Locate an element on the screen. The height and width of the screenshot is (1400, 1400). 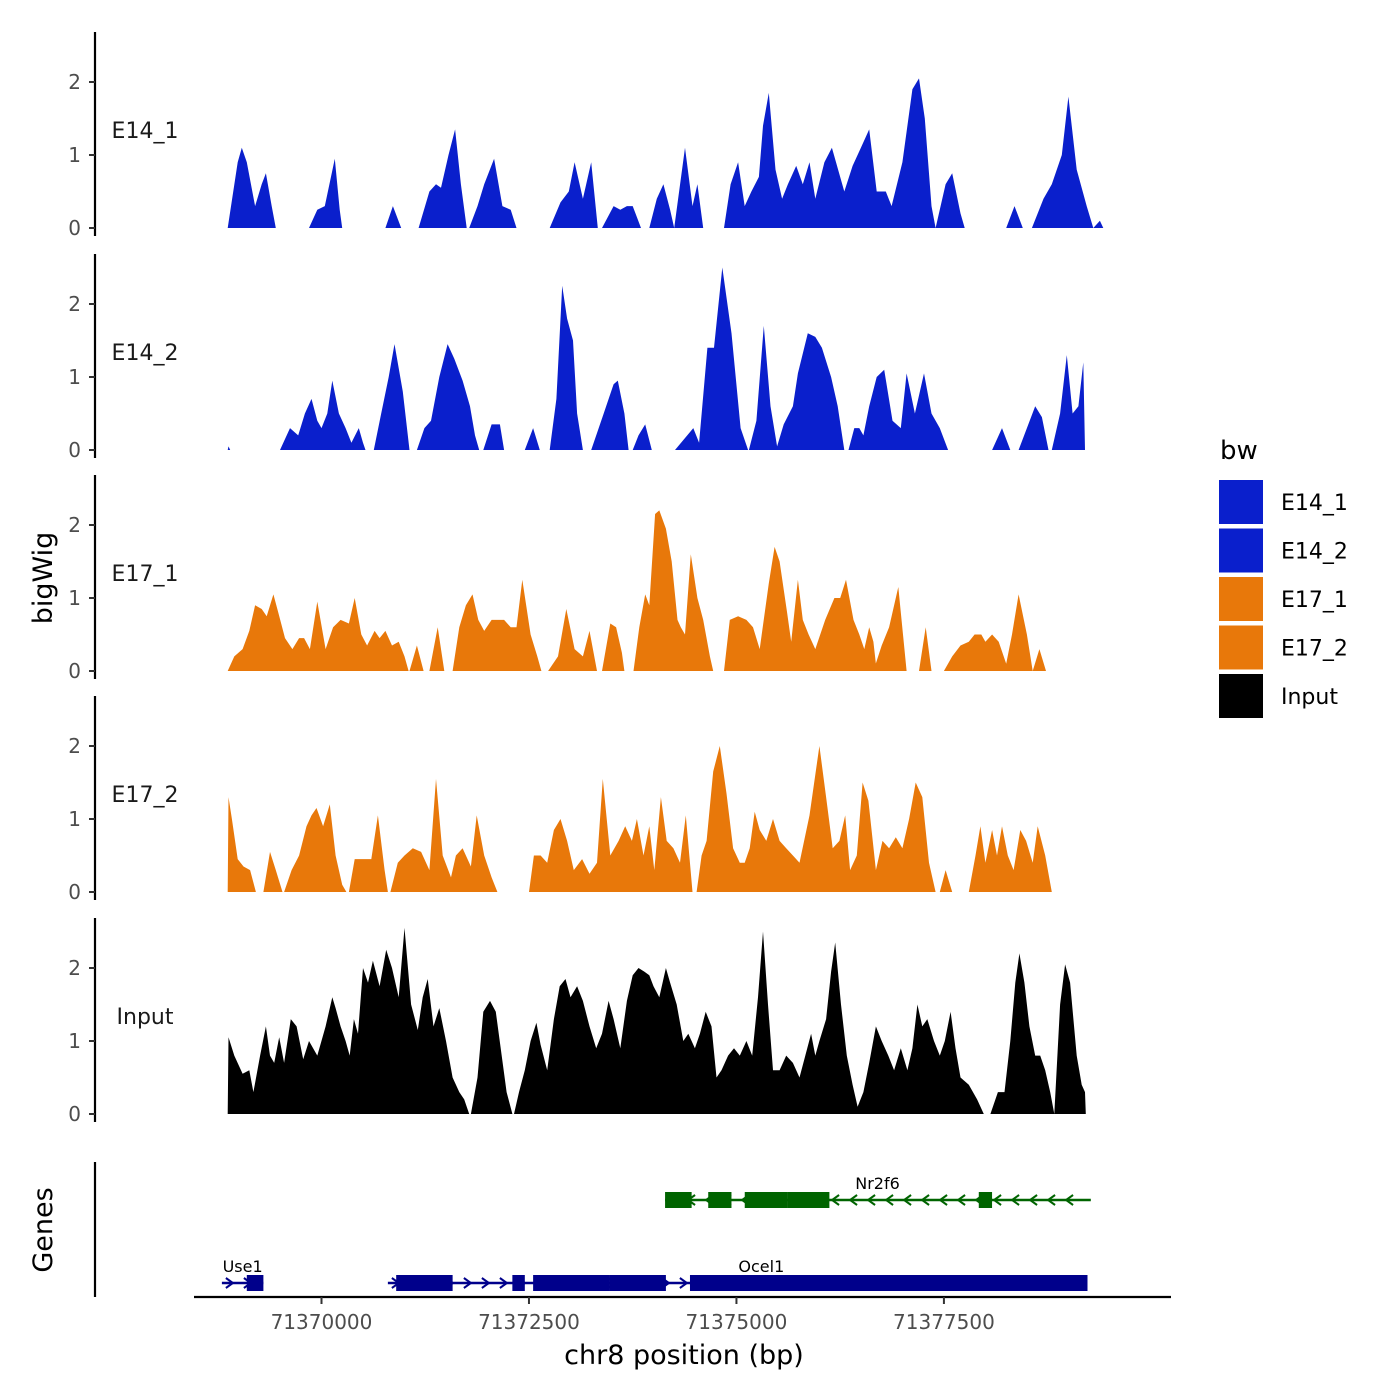
gene-label: Use1 is located at coordinates (243, 1266).